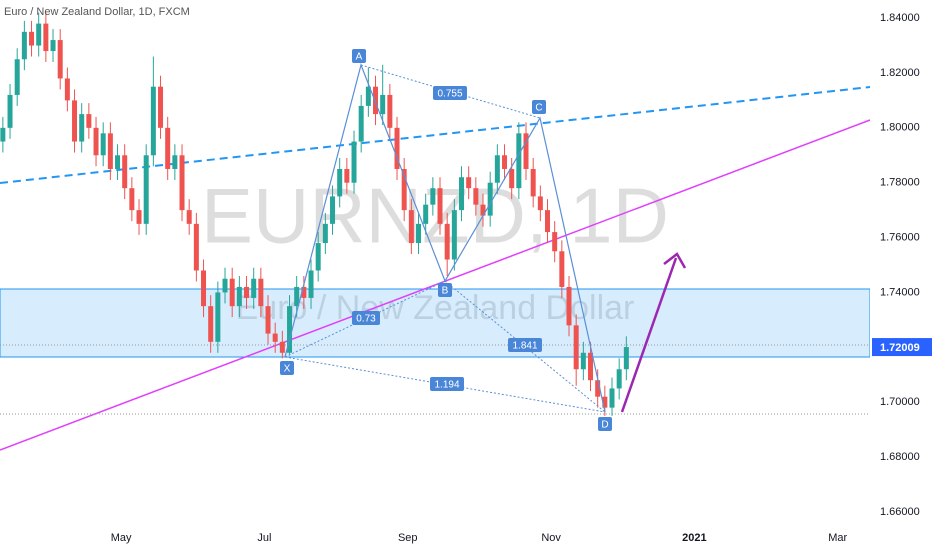  Describe the element at coordinates (900, 512) in the screenshot. I see `y-tick-label: 1.66000` at that location.